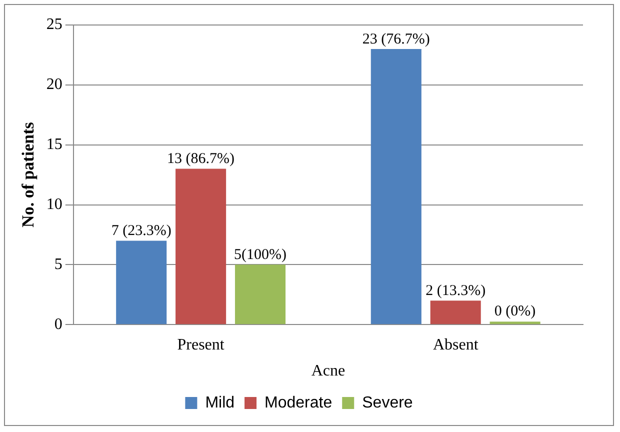 The height and width of the screenshot is (432, 620). Describe the element at coordinates (201, 159) in the screenshot. I see `data-label: 13 (86.7%)` at that location.